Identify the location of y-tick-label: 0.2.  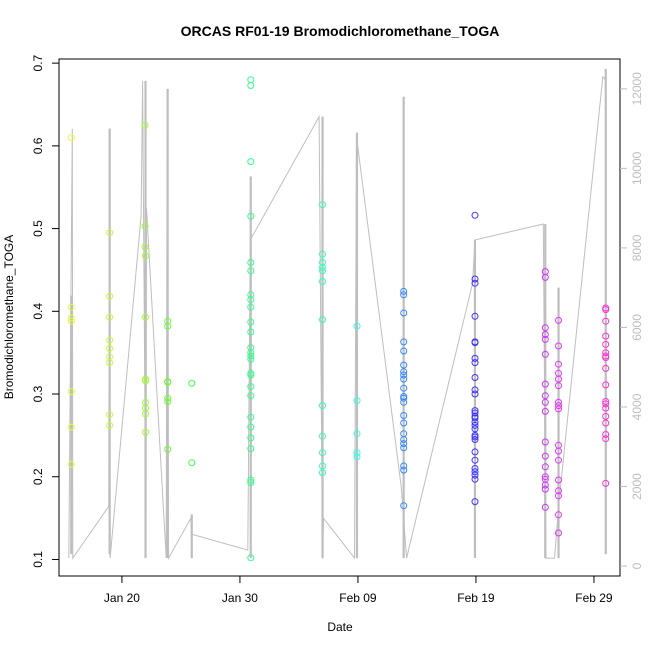
(38, 476).